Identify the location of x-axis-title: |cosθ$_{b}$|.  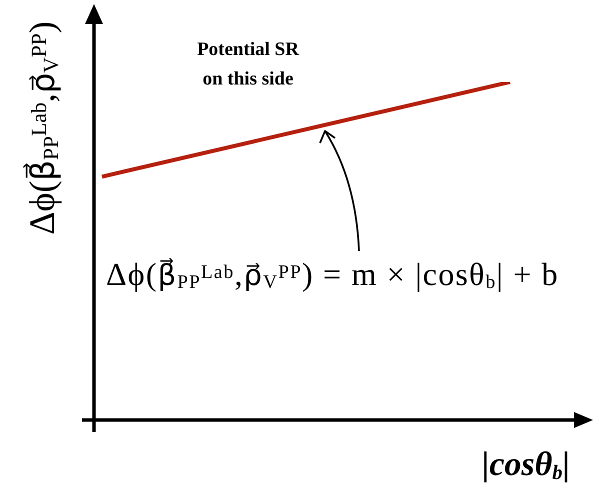
(526, 465).